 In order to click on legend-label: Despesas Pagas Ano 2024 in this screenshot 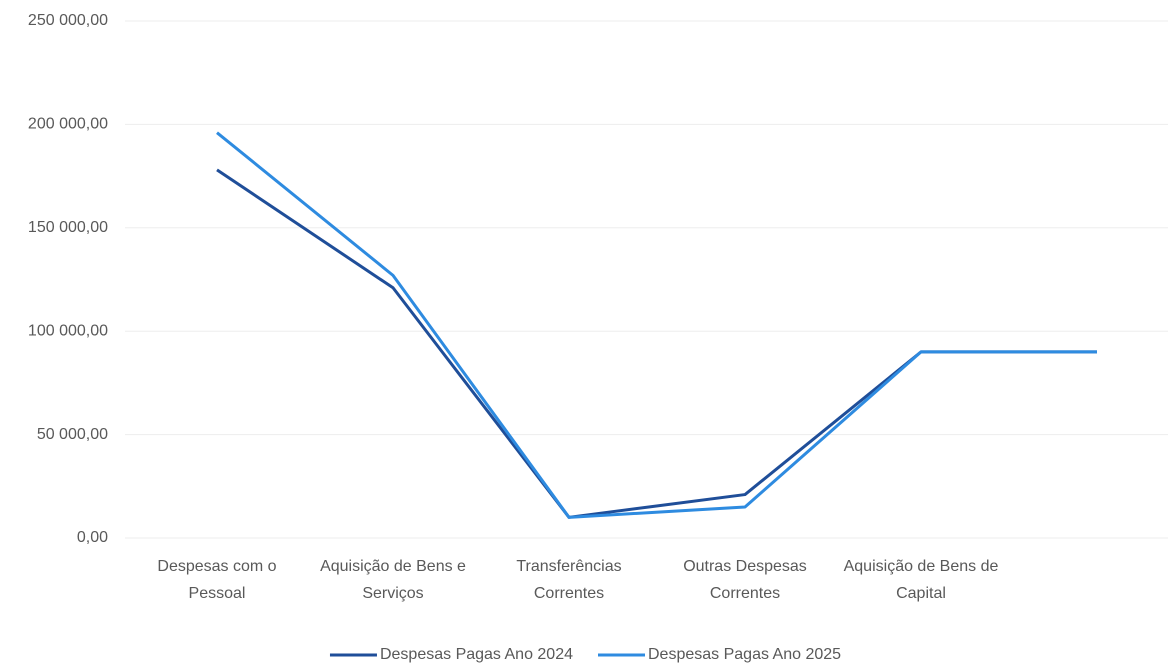, I will do `click(476, 654)`.